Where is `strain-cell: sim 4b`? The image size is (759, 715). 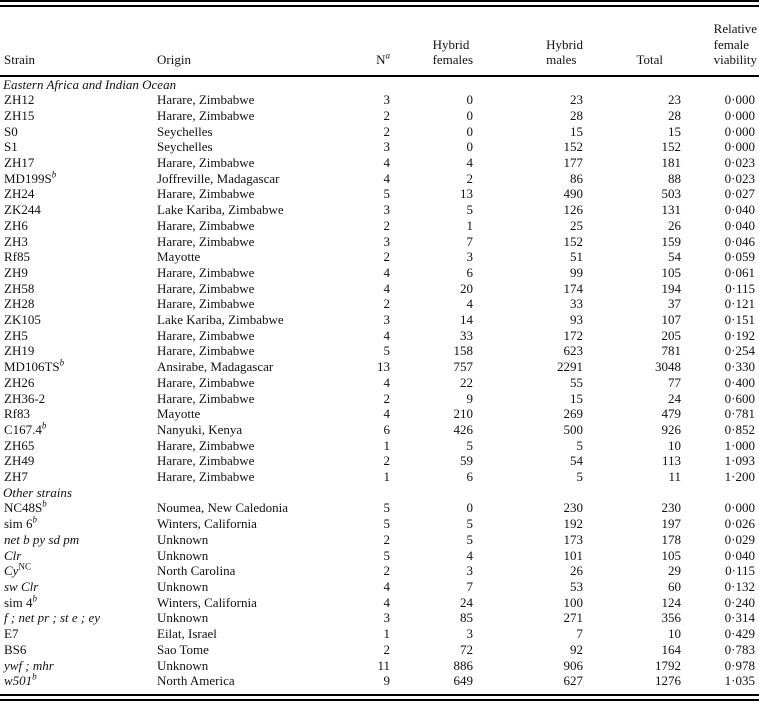
strain-cell: sim 4b is located at coordinates (76, 602).